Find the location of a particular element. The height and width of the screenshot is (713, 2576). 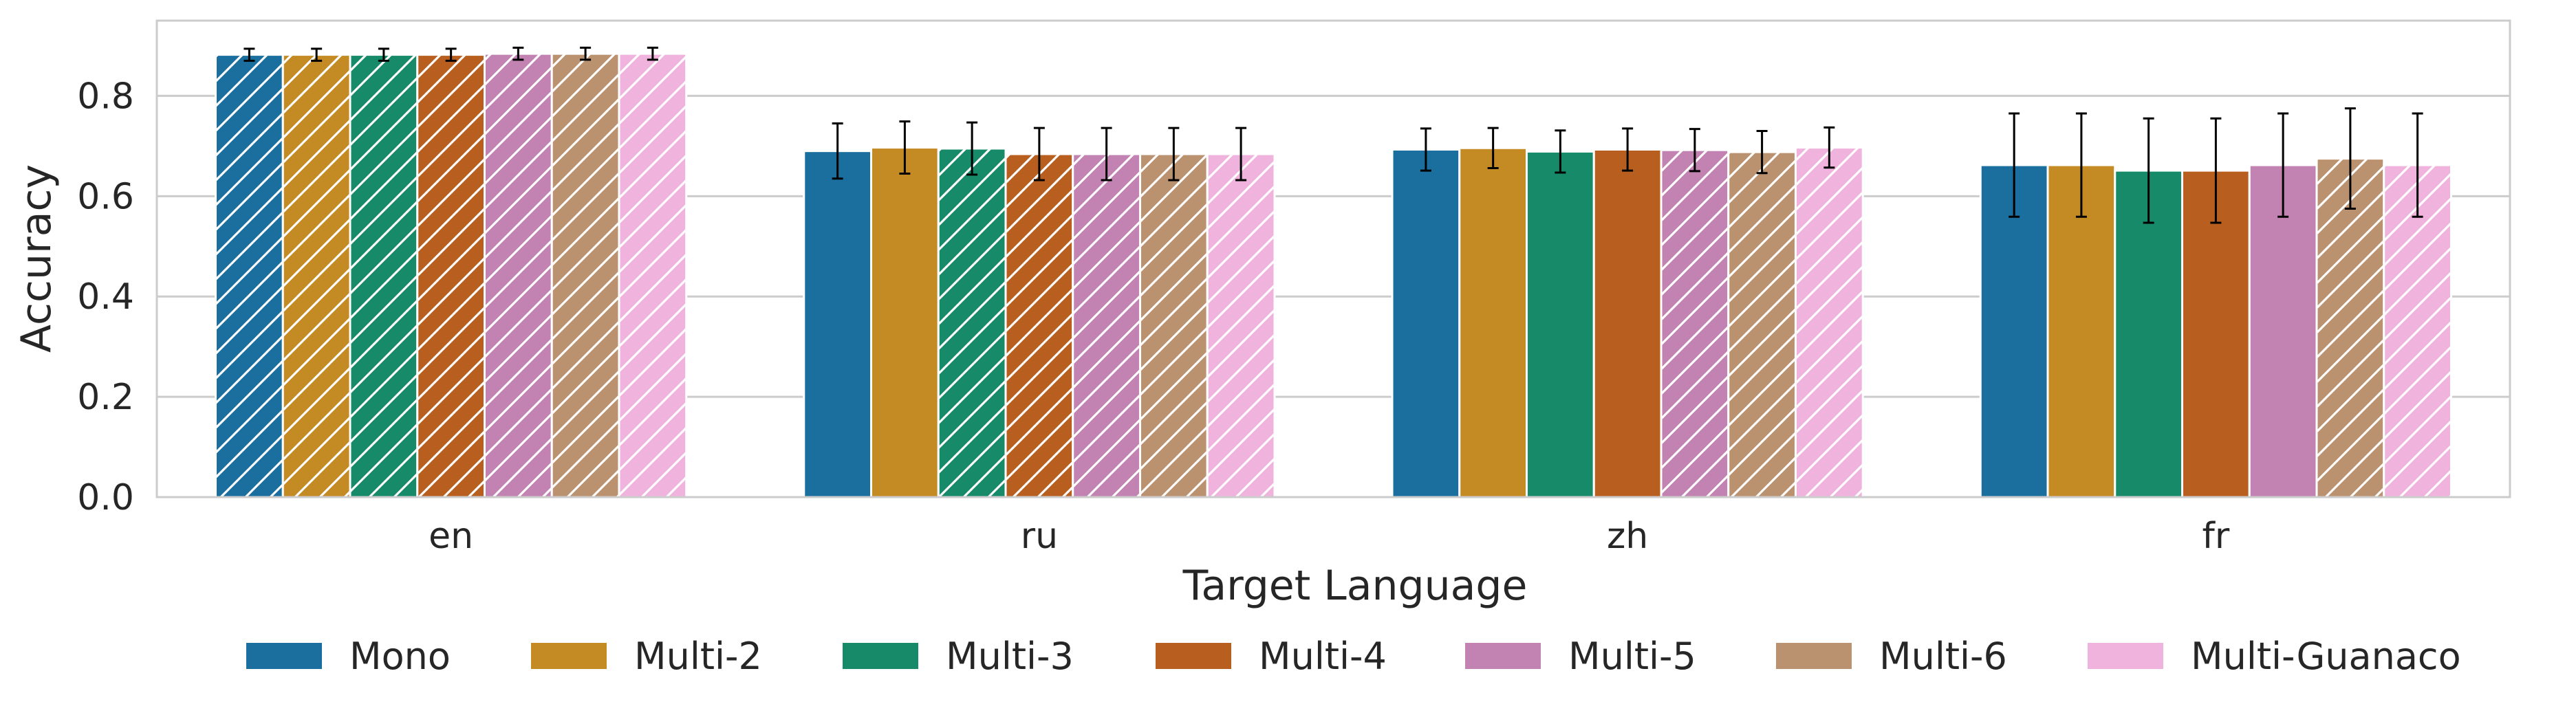

y-tick-label: 0.8 is located at coordinates (105, 96).